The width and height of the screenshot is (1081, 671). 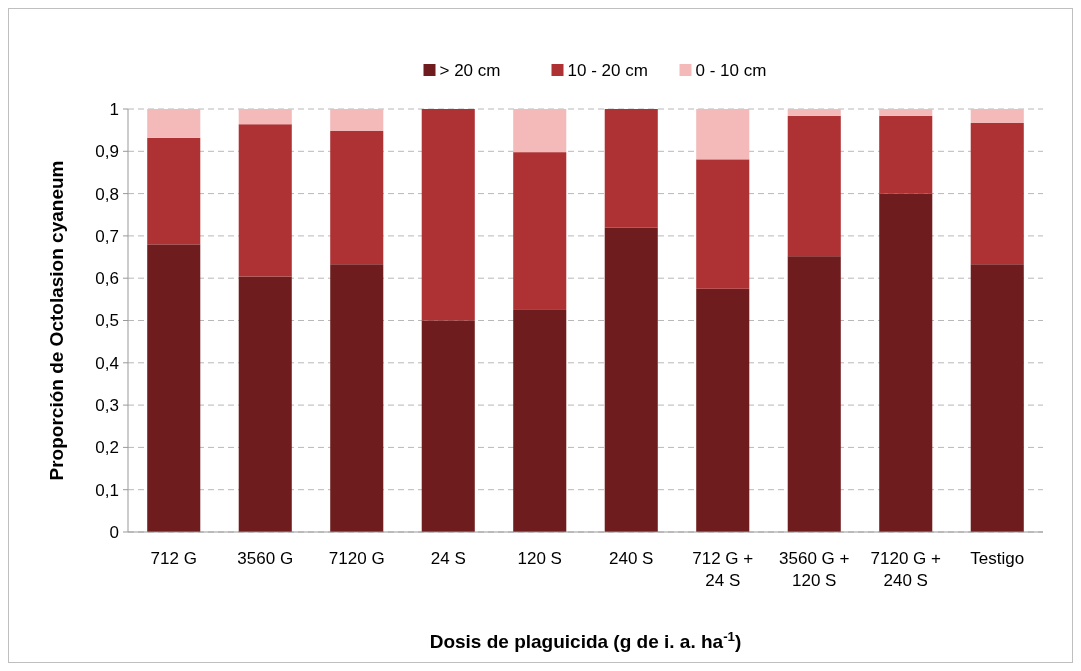 I want to click on x-tick-label: 120 S, so click(x=539, y=558).